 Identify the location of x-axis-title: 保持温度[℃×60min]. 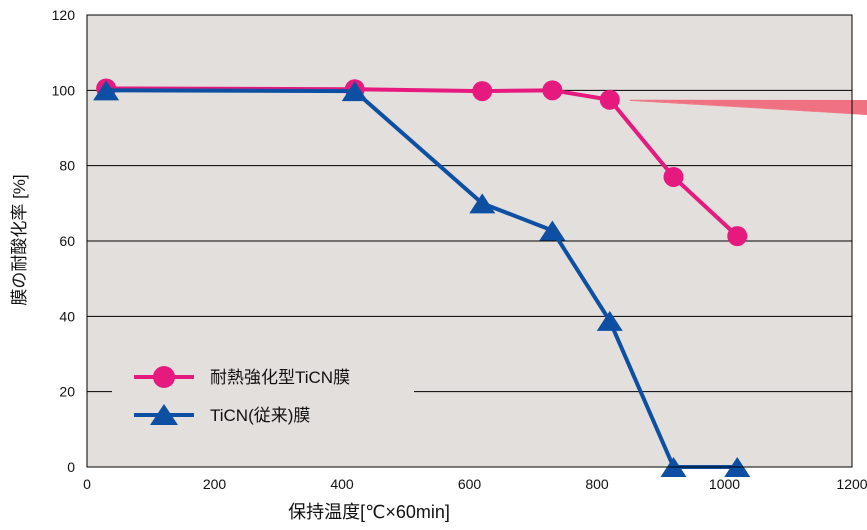
(369, 512).